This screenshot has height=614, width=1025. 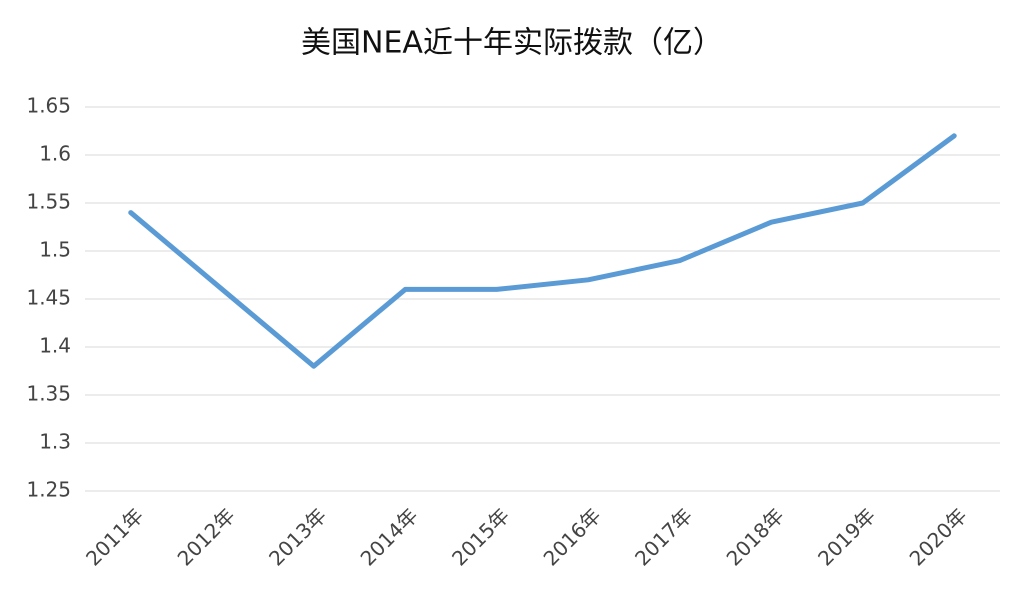 I want to click on x-tick-label: 2017年, so click(x=663, y=536).